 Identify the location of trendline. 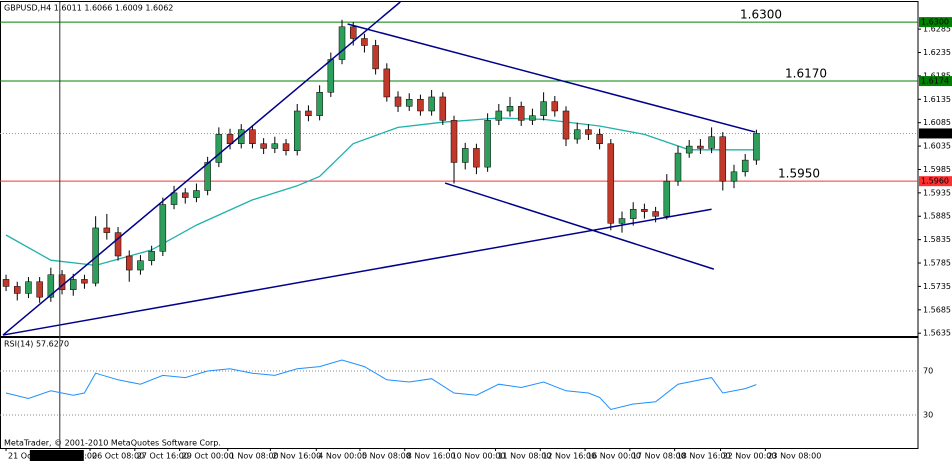
(579, 226).